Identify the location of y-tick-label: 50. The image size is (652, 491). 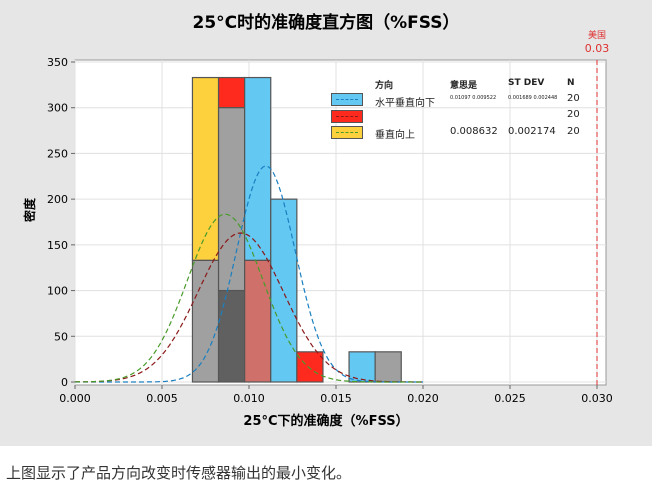
(61, 336).